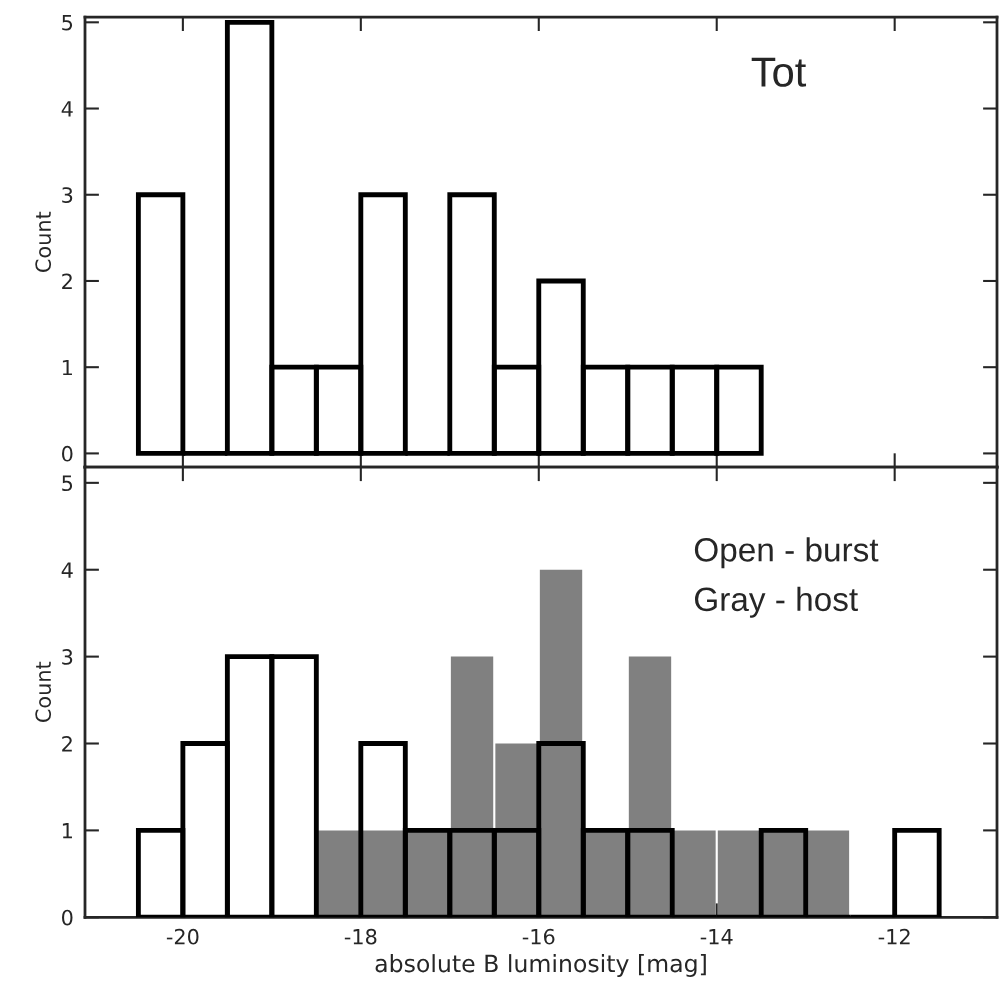  What do you see at coordinates (182, 936) in the screenshot?
I see `x-tick-label: -20` at bounding box center [182, 936].